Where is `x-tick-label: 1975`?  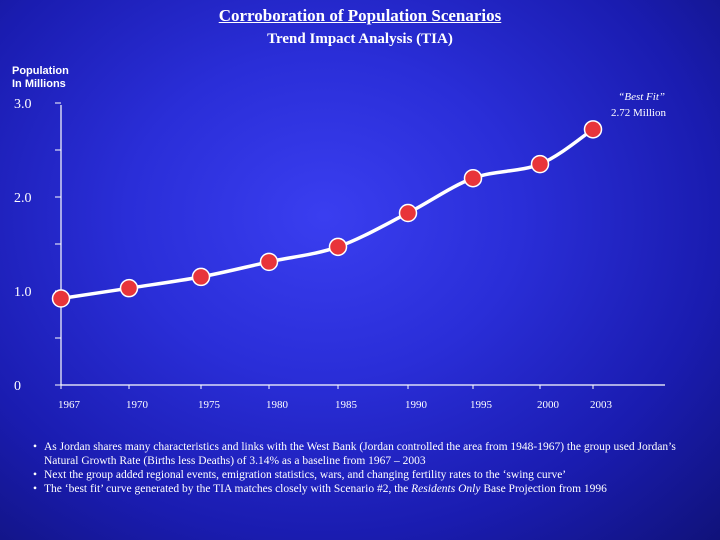 x-tick-label: 1975 is located at coordinates (209, 405).